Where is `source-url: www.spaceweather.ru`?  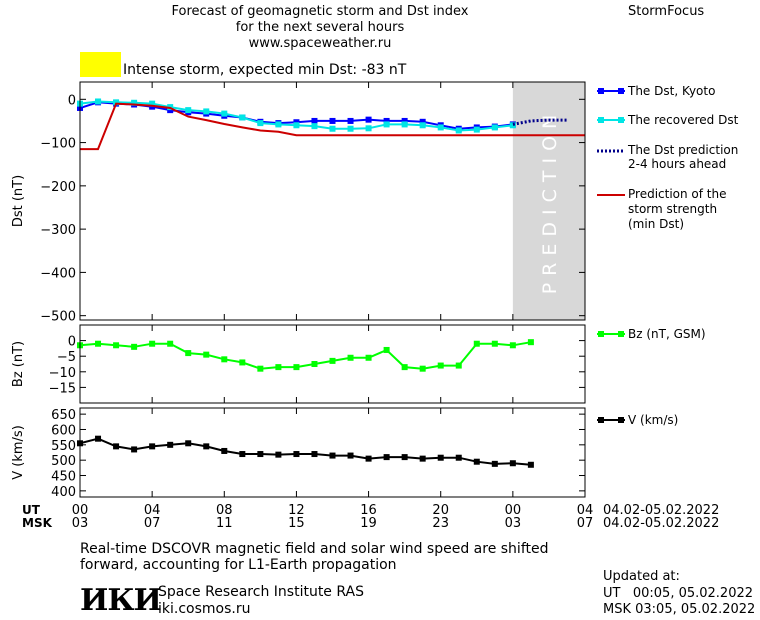 source-url: www.spaceweather.ru is located at coordinates (320, 43).